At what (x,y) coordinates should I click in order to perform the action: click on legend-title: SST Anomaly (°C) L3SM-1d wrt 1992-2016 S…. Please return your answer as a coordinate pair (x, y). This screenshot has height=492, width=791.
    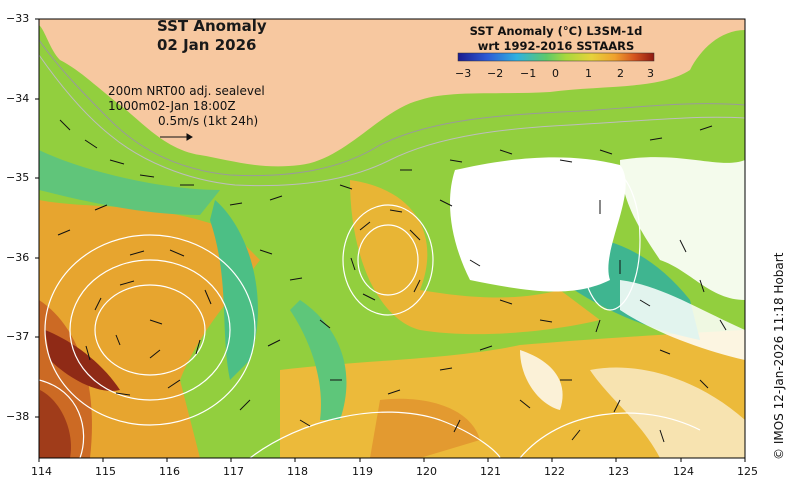
    Looking at the image, I should click on (556, 39).